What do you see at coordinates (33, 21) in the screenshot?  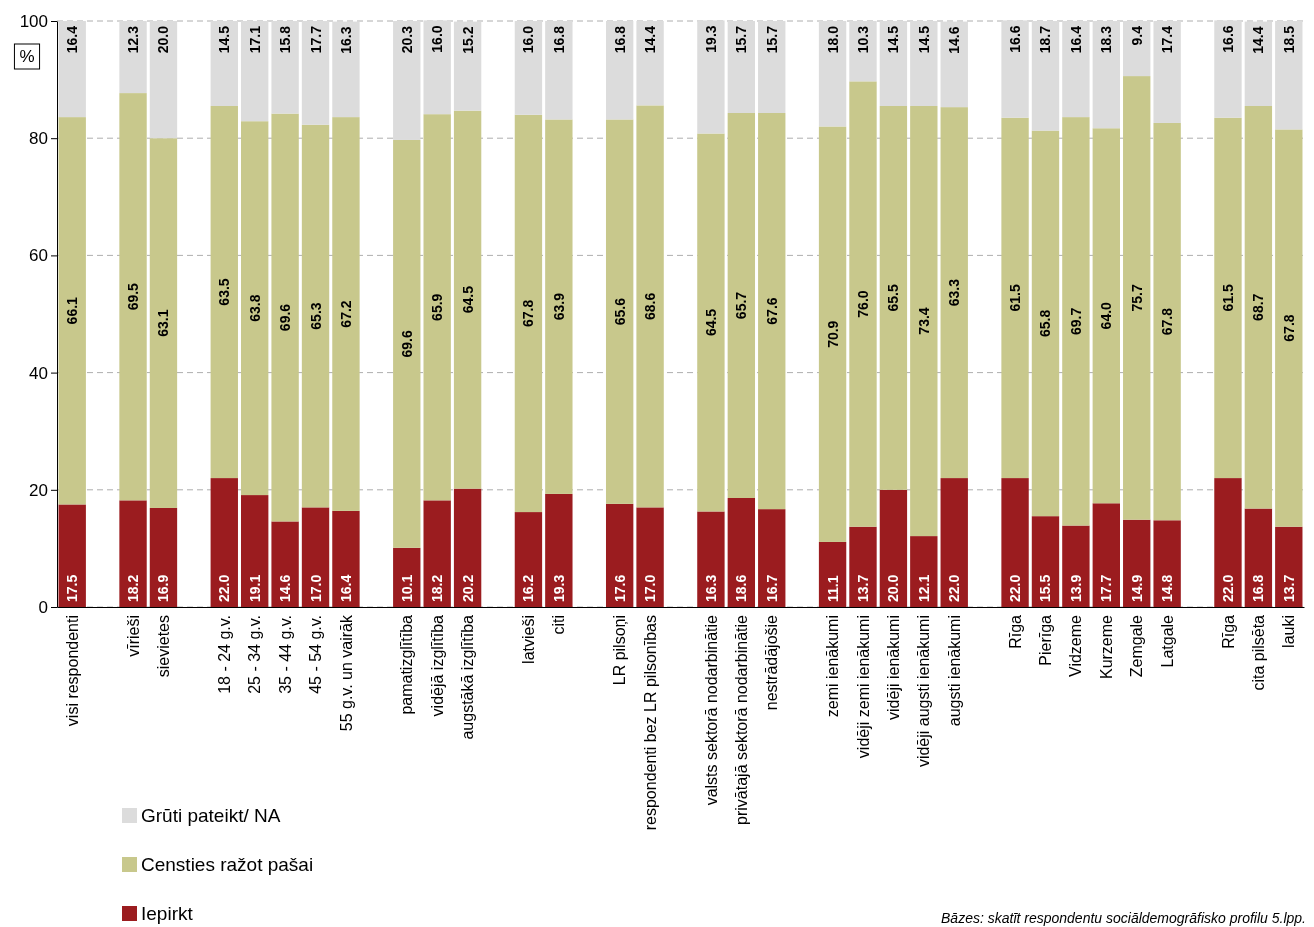 I see `y-tick-label: 100` at bounding box center [33, 21].